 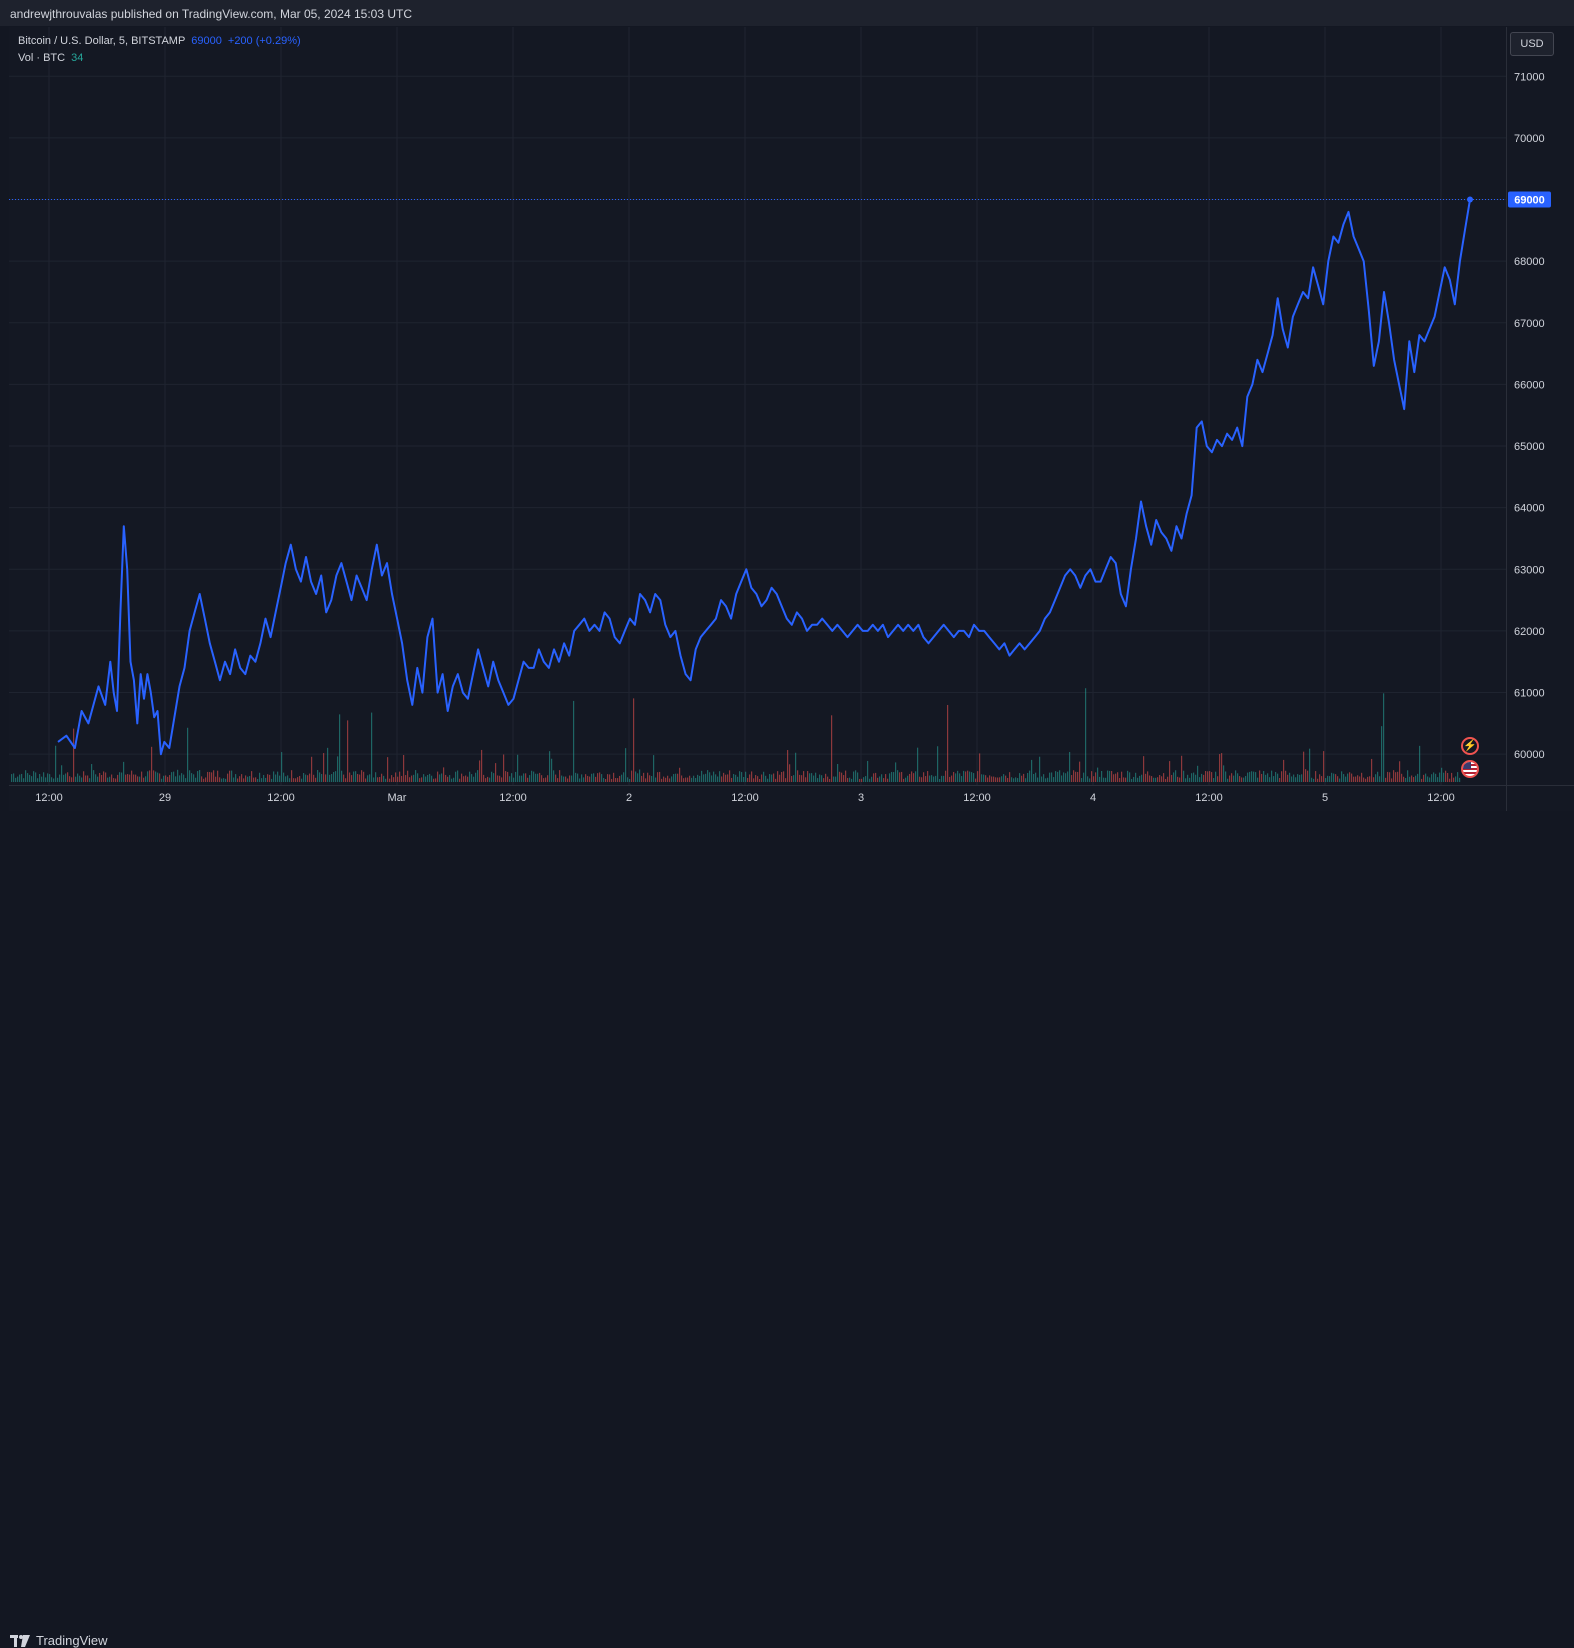 What do you see at coordinates (1470, 746) in the screenshot?
I see `alert-icon: ⚡` at bounding box center [1470, 746].